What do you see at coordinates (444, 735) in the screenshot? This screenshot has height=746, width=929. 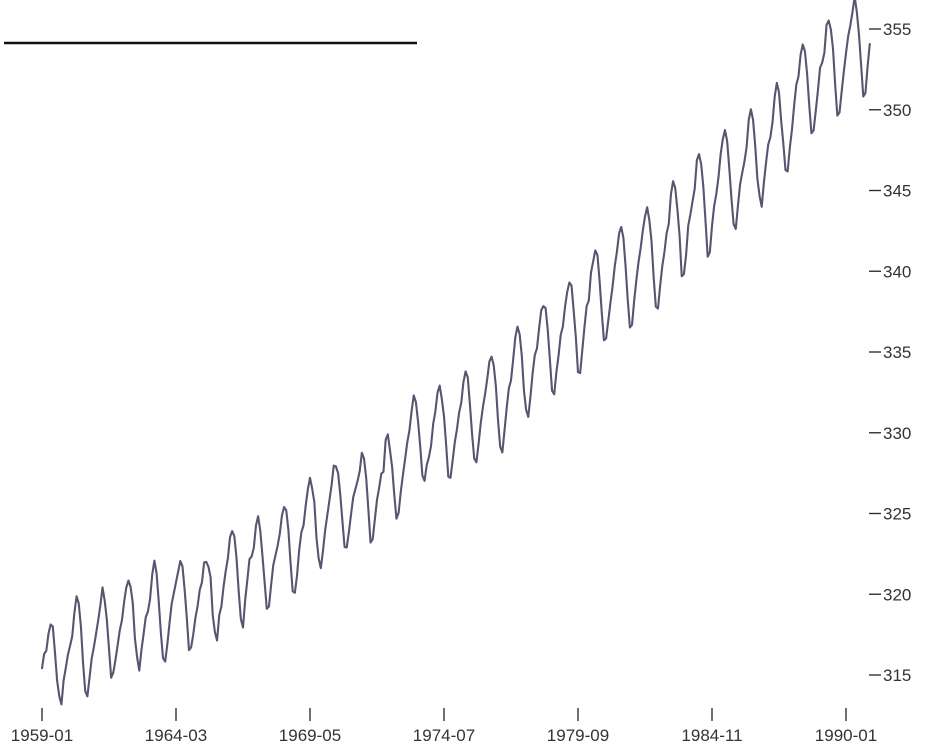 I see `x-tick-label: 1974-07` at bounding box center [444, 735].